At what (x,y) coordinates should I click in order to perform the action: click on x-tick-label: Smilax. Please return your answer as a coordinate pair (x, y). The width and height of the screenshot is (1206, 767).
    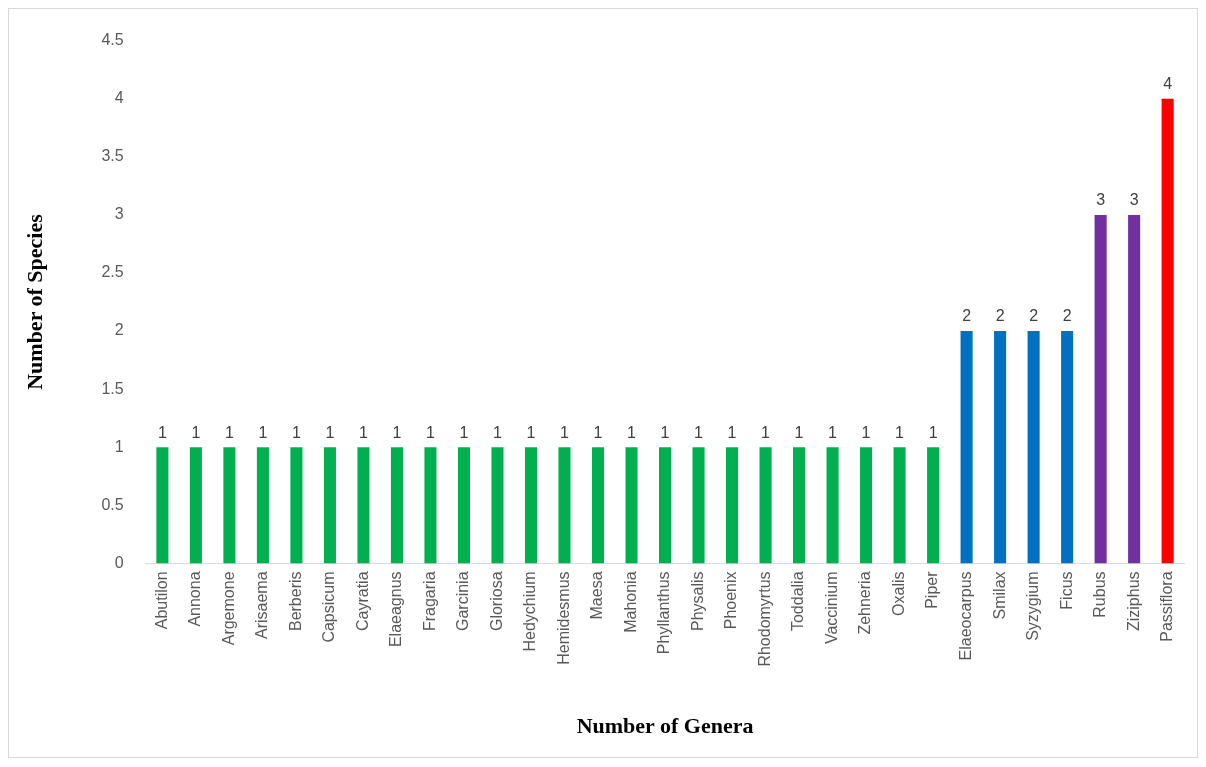
    Looking at the image, I should click on (999, 595).